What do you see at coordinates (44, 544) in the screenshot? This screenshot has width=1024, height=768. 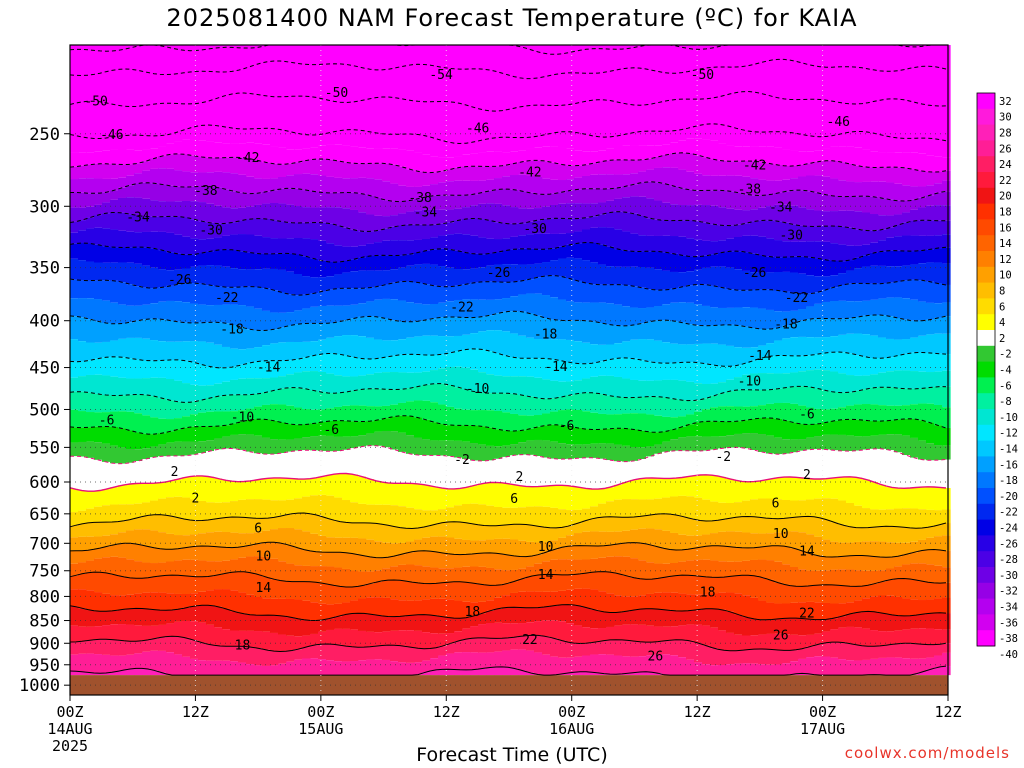 I see `y-tick-label: 700` at bounding box center [44, 544].